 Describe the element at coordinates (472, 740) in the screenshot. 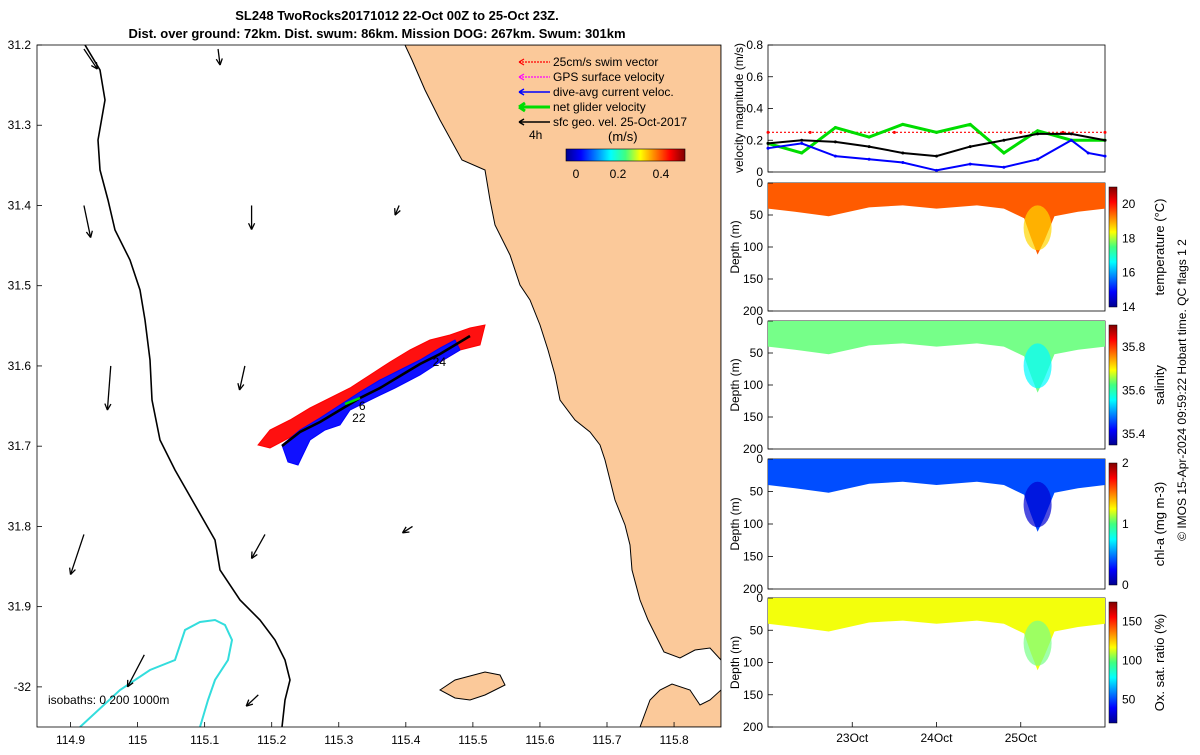

I see `map-xtick-label: 115.5` at that location.